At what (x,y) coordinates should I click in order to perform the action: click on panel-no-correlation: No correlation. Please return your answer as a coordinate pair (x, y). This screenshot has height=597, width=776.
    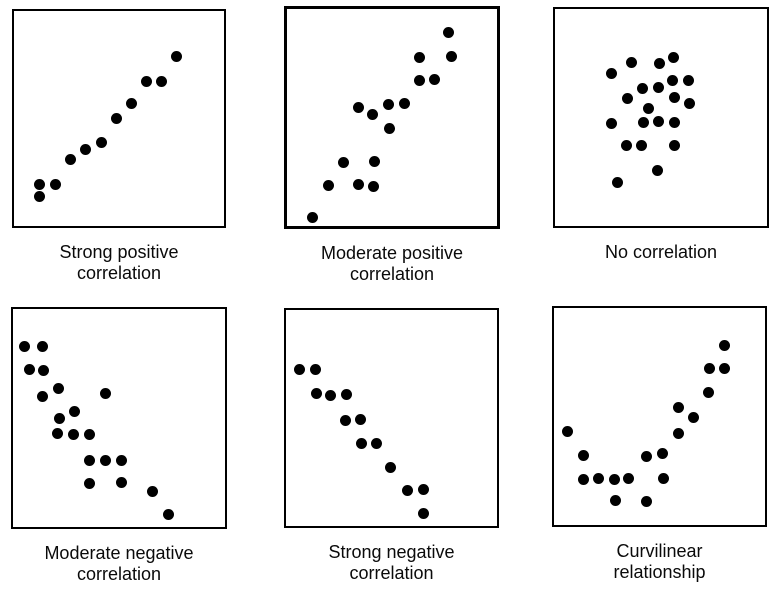
    Looking at the image, I should click on (661, 135).